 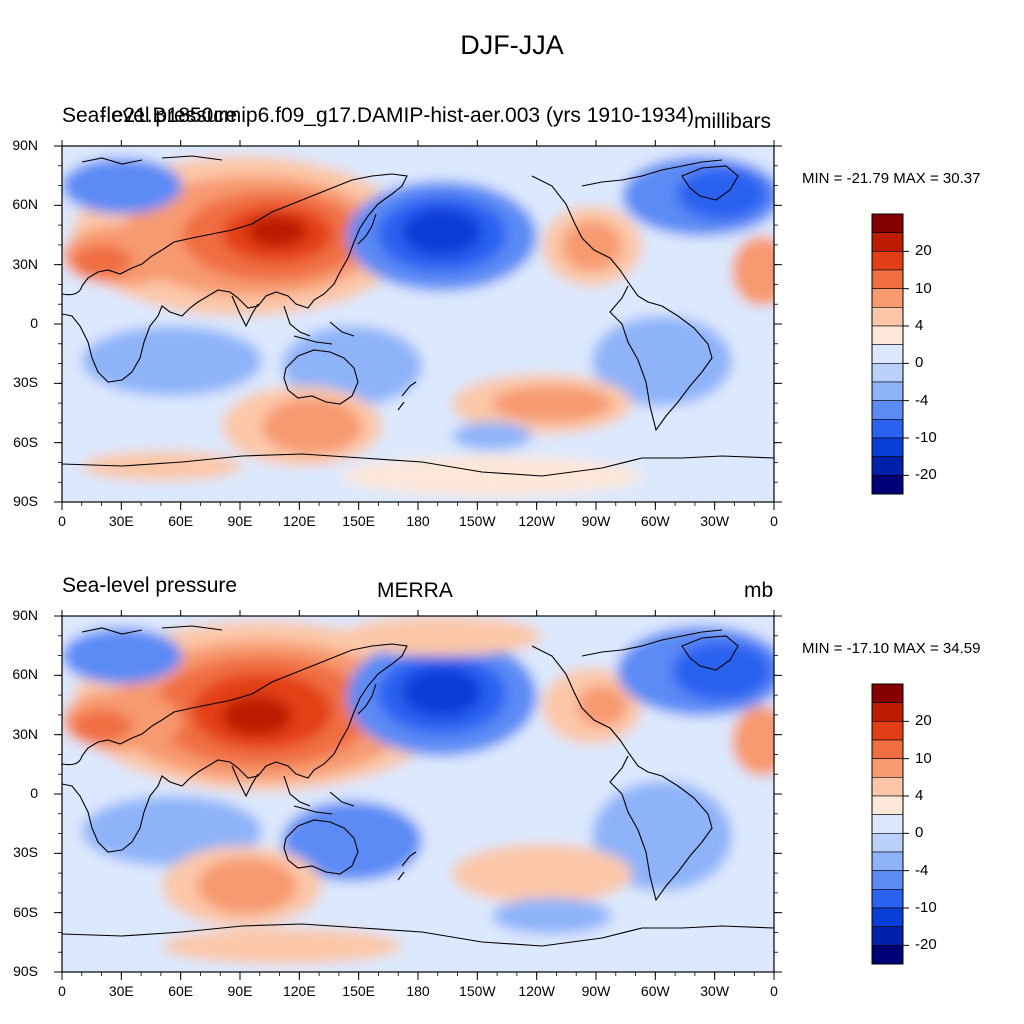 What do you see at coordinates (121, 991) in the screenshot?
I see `lon-tick-label: 30E` at bounding box center [121, 991].